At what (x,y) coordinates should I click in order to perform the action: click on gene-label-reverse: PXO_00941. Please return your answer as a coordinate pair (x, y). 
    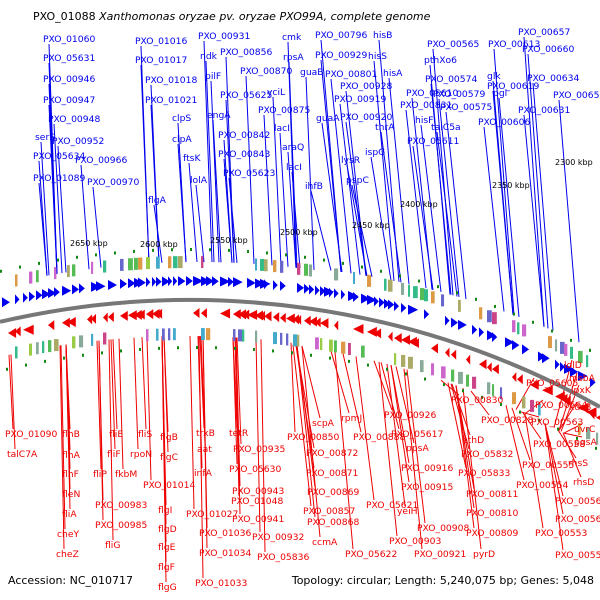
    Looking at the image, I should click on (258, 519).